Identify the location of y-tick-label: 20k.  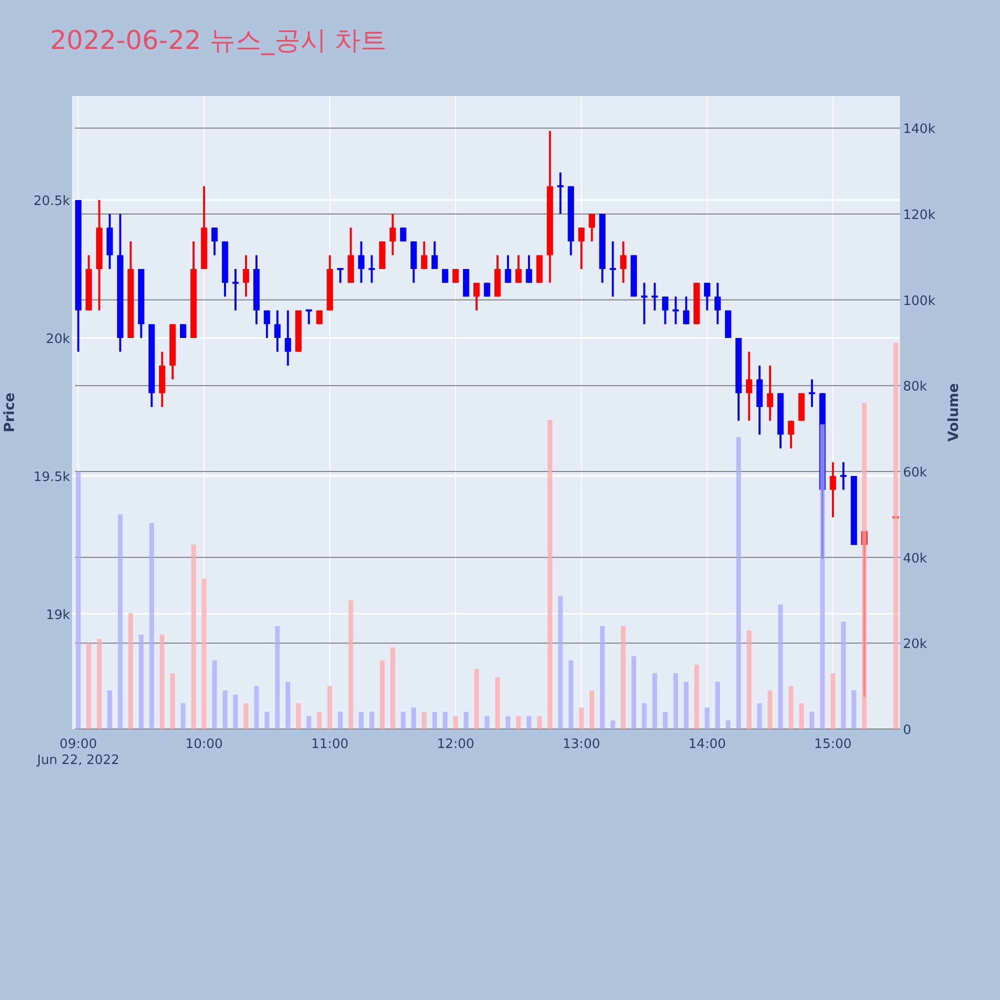
(58, 339).